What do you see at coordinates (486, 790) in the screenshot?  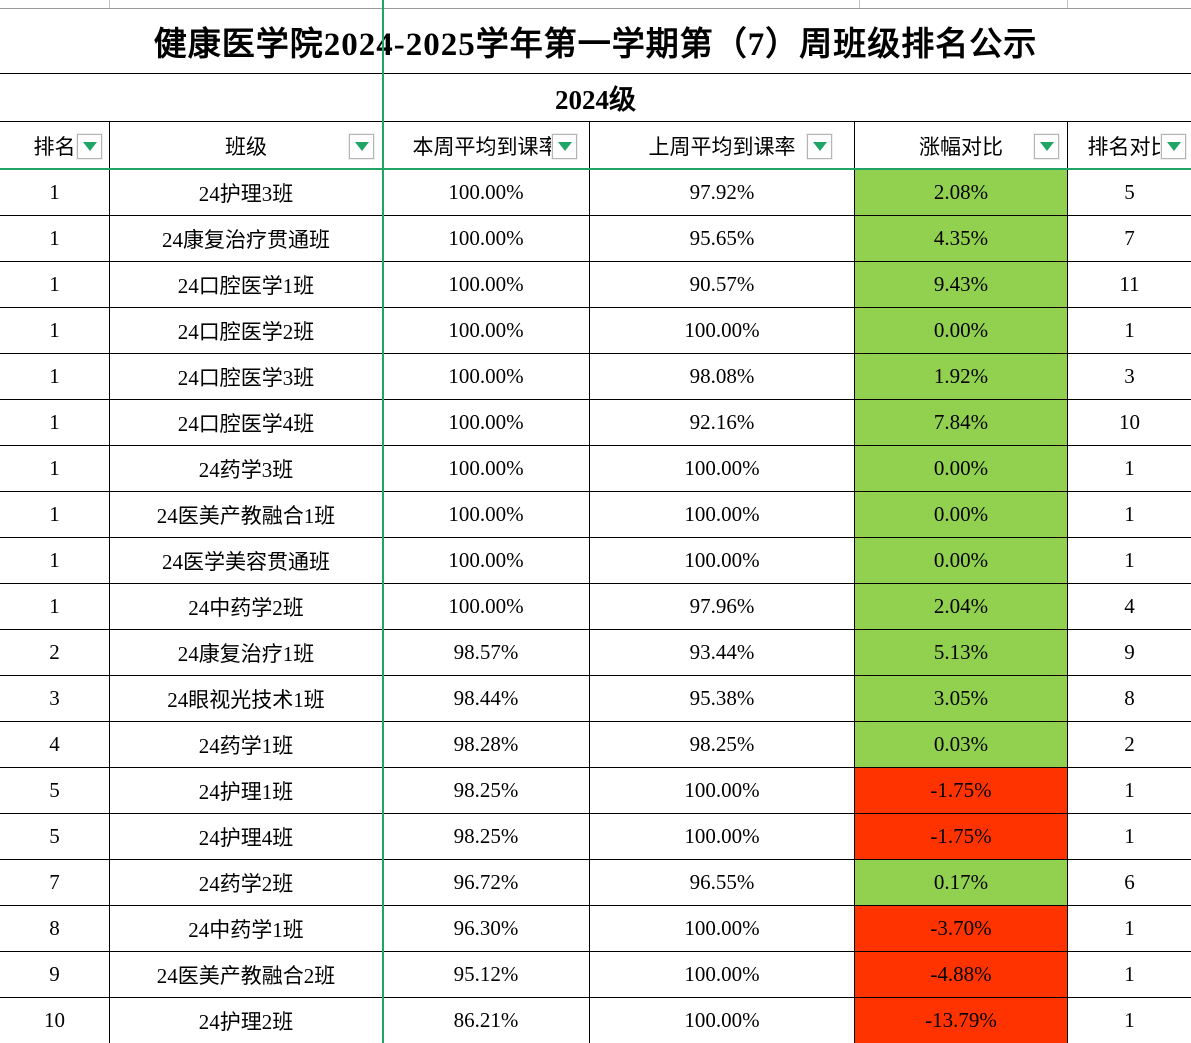 I see `this-week-rate-cell: 98.25%` at bounding box center [486, 790].